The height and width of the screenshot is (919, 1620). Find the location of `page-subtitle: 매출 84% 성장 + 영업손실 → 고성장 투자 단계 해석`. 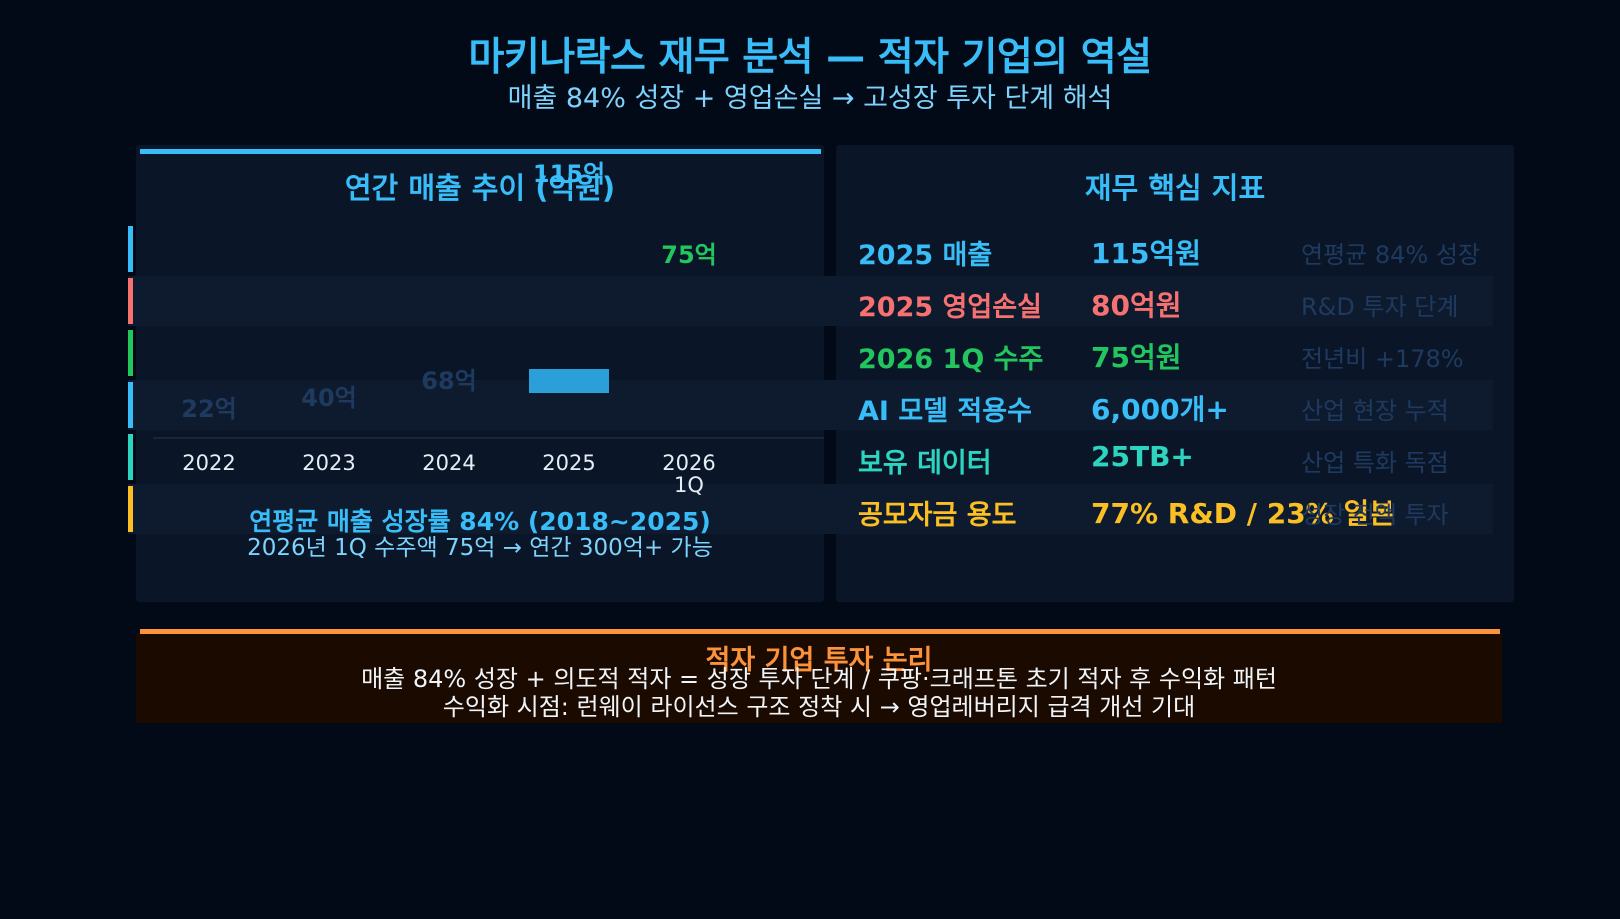

page-subtitle: 매출 84% 성장 + 영업손실 → 고성장 투자 단계 해석 is located at coordinates (810, 98).